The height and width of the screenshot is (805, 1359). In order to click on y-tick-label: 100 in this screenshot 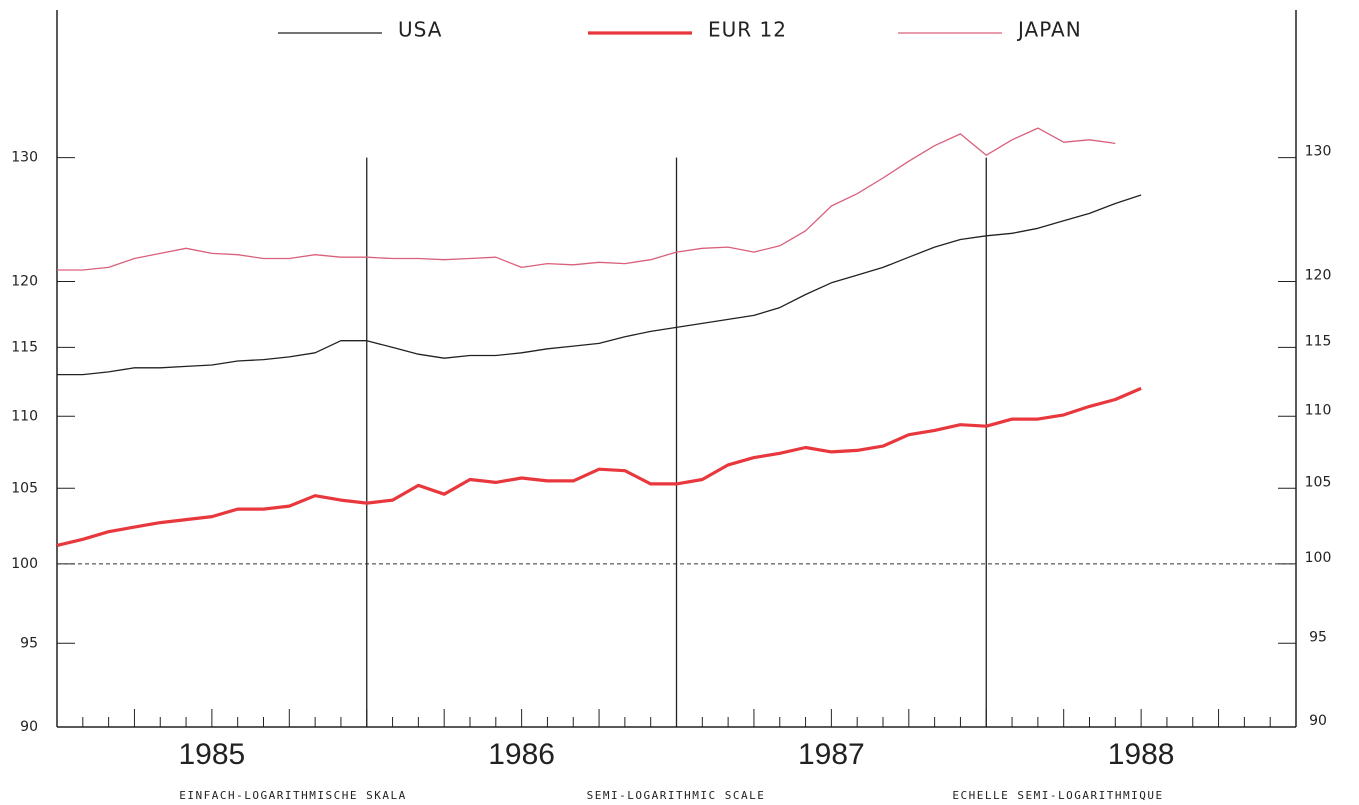, I will do `click(24, 564)`.